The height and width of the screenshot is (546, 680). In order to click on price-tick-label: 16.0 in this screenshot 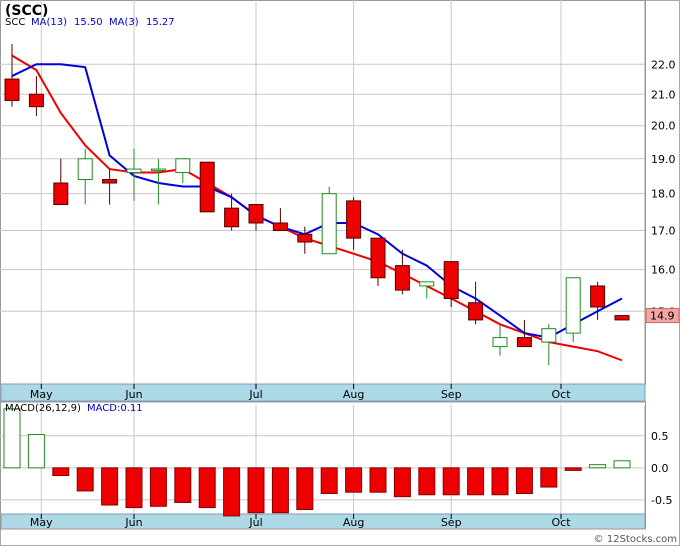, I will do `click(663, 270)`.